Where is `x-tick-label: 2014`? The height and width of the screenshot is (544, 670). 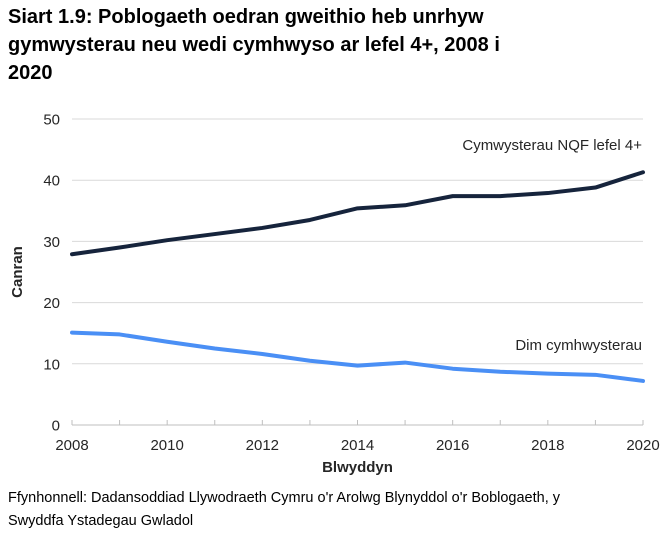 x-tick-label: 2014 is located at coordinates (357, 445).